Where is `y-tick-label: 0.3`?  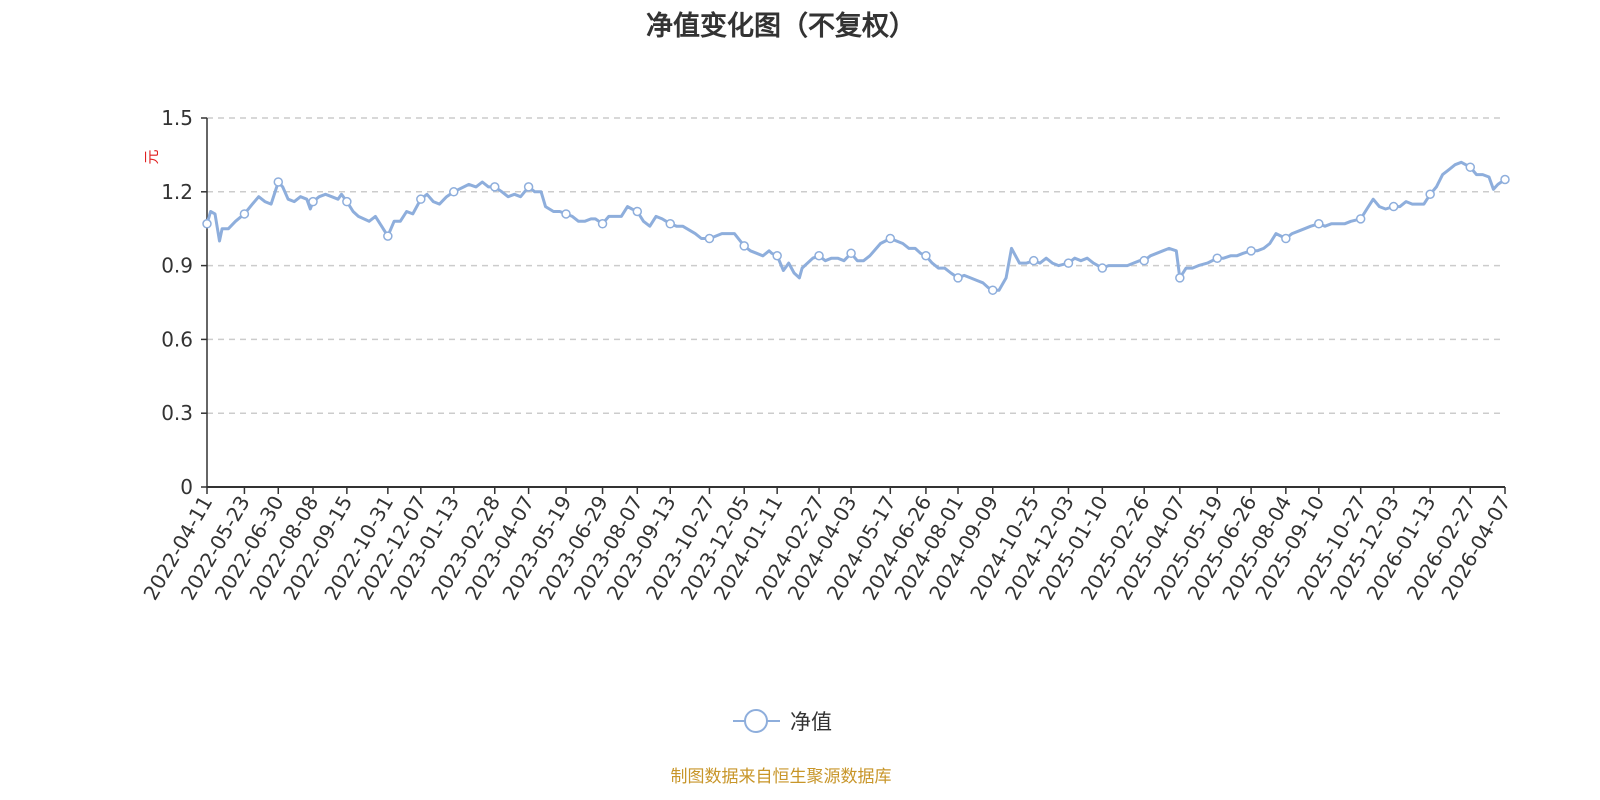 y-tick-label: 0.3 is located at coordinates (177, 413).